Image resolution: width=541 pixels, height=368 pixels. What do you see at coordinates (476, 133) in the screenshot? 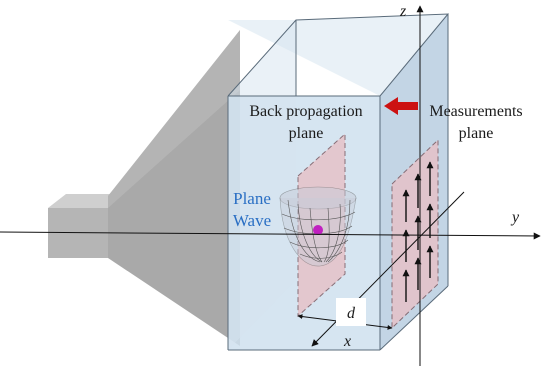
I see `measurements-label-2: plane` at bounding box center [476, 133].